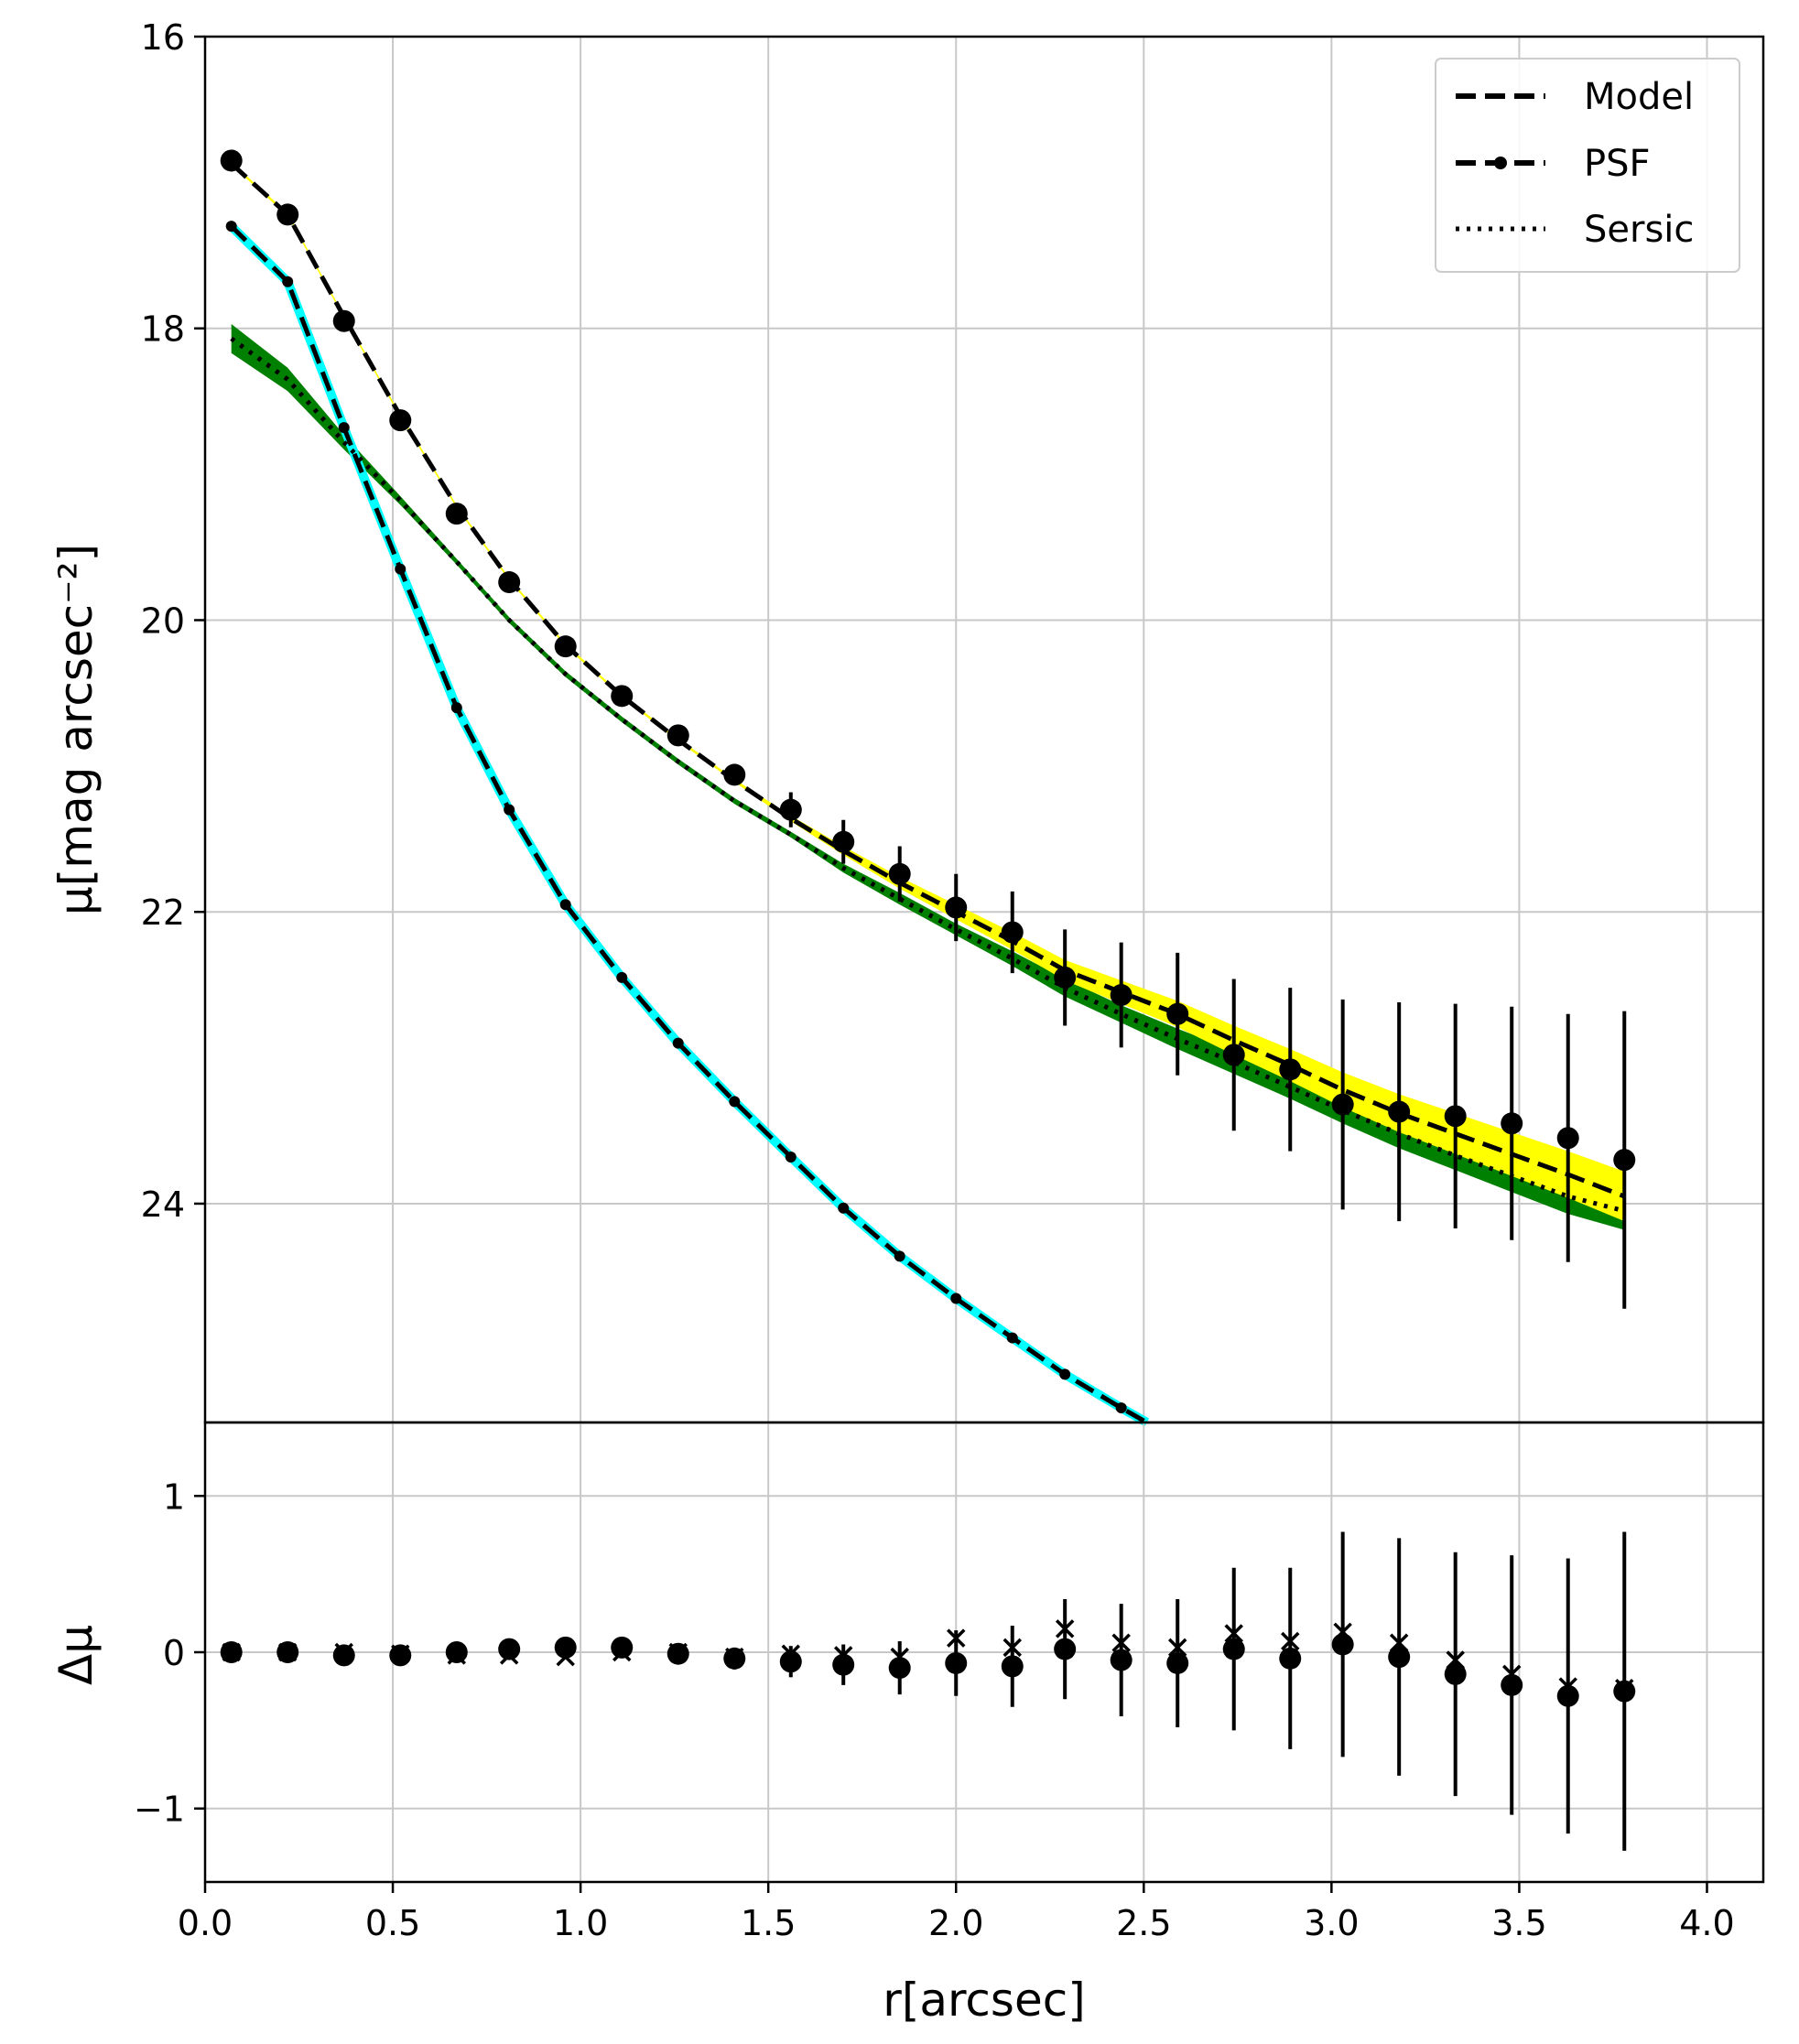 The image size is (1799, 2044). Describe the element at coordinates (1617, 164) in the screenshot. I see `legend-psf-label: PSF` at that location.